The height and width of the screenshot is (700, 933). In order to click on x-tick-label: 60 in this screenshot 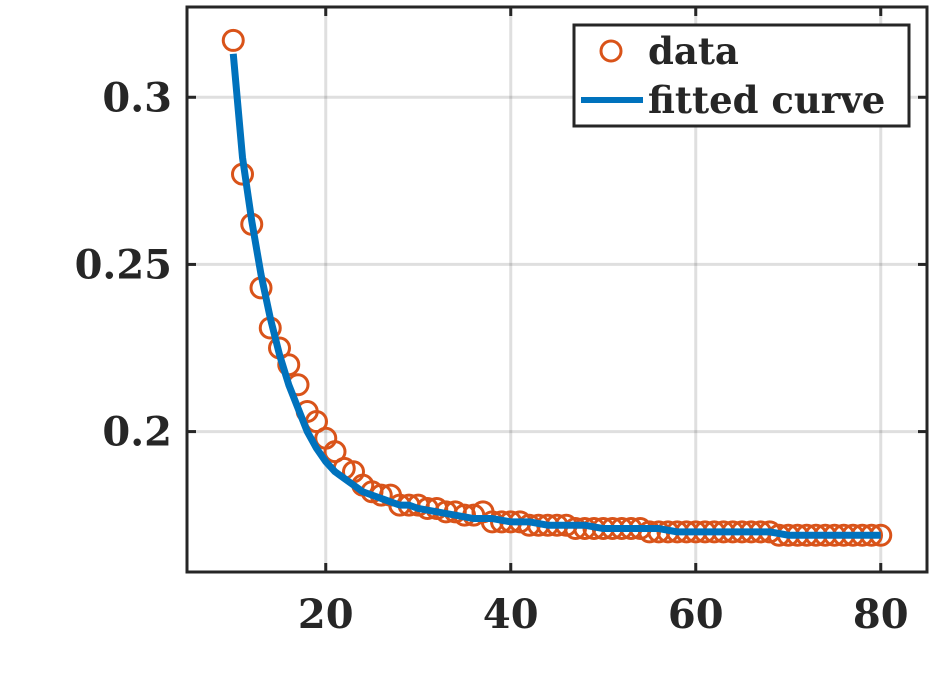, I will do `click(696, 614)`.